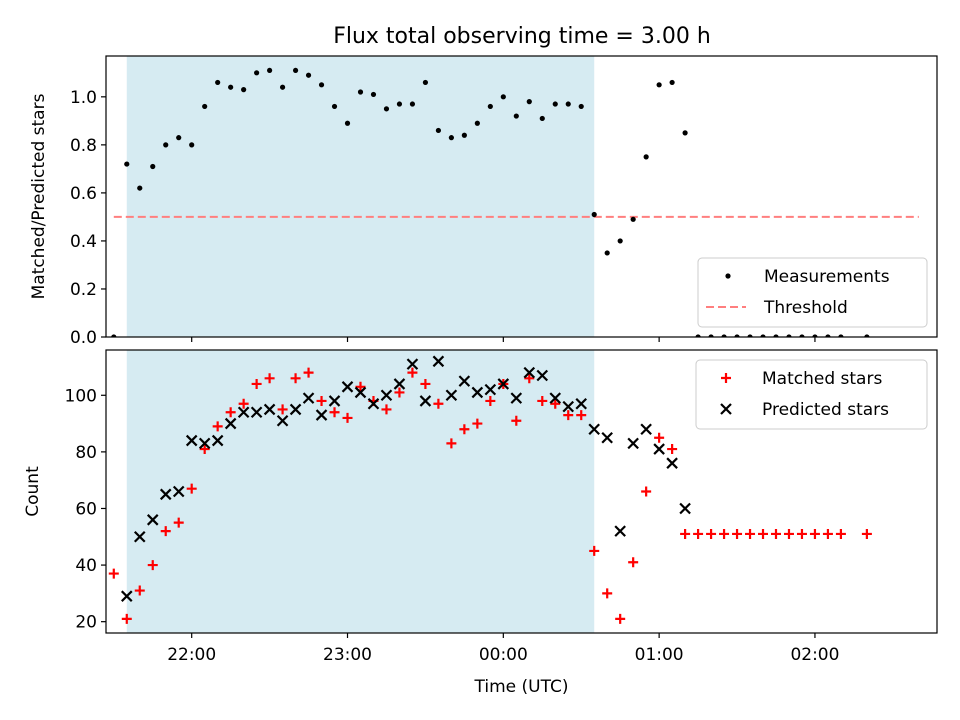 Image resolution: width=960 pixels, height=720 pixels. I want to click on y-tick-label: 0.2, so click(83, 290).